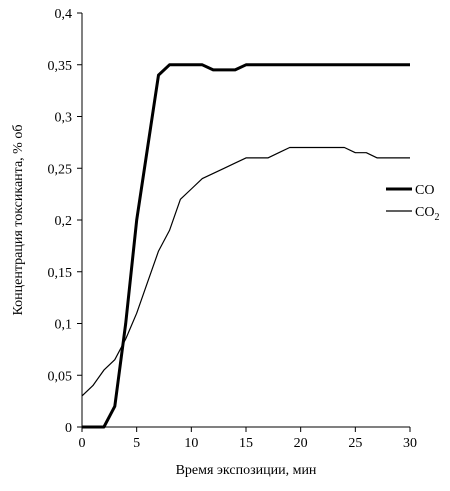  Describe the element at coordinates (301, 443) in the screenshot. I see `x-tick-label: 20` at that location.